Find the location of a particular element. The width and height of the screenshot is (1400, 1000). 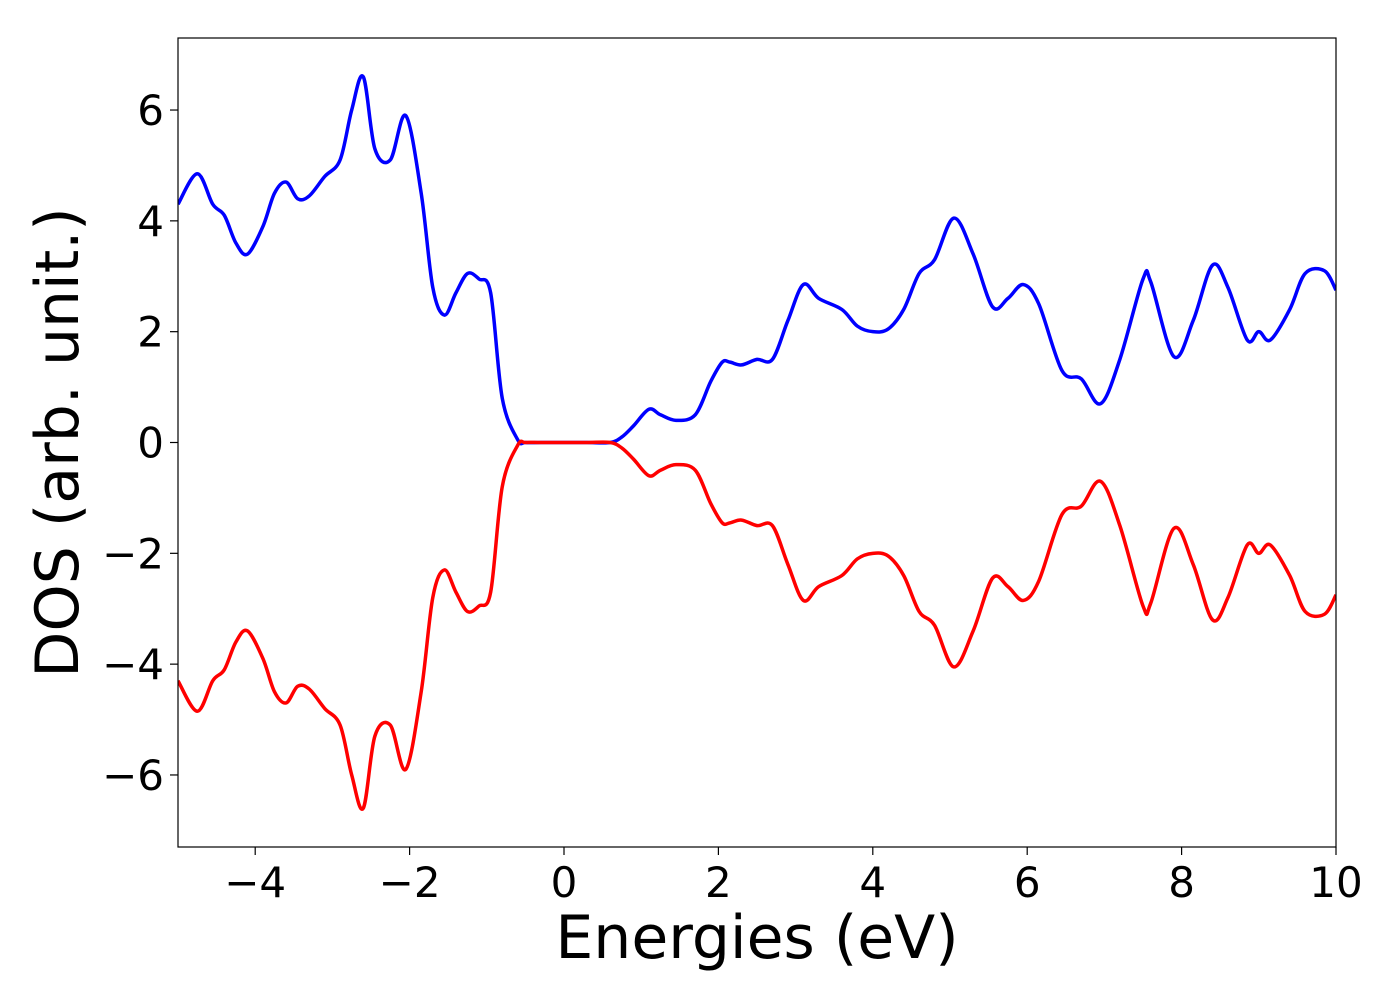

y-ticks: −6 −4 −2 0 2 4 6 is located at coordinates (140, 443).